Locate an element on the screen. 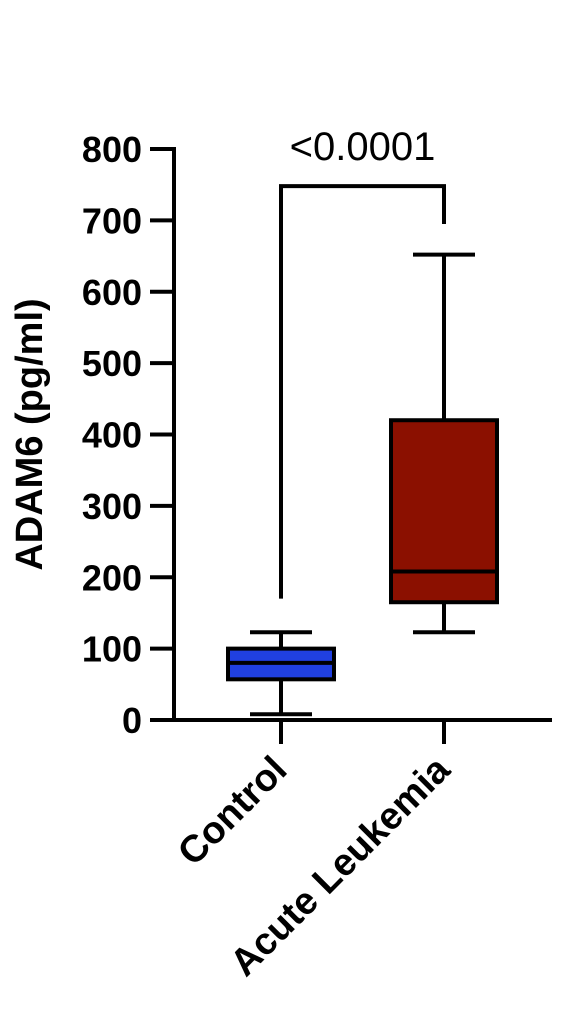 Image resolution: width=581 pixels, height=1021 pixels. significance-label: <0.0001 is located at coordinates (363, 147).